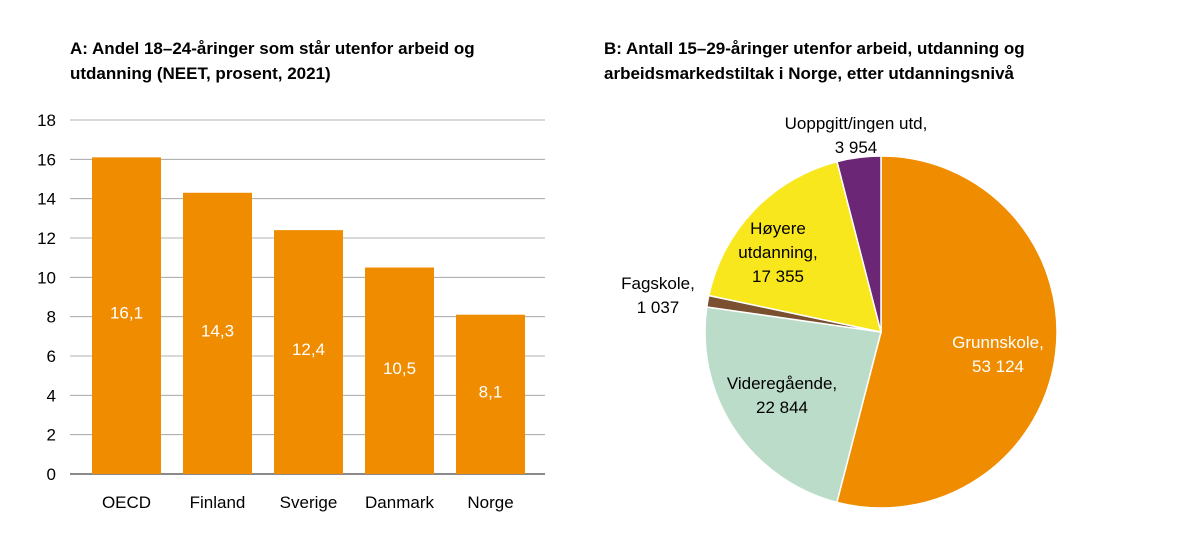 The height and width of the screenshot is (549, 1200). I want to click on slice-name: Fagskole,, so click(658, 283).